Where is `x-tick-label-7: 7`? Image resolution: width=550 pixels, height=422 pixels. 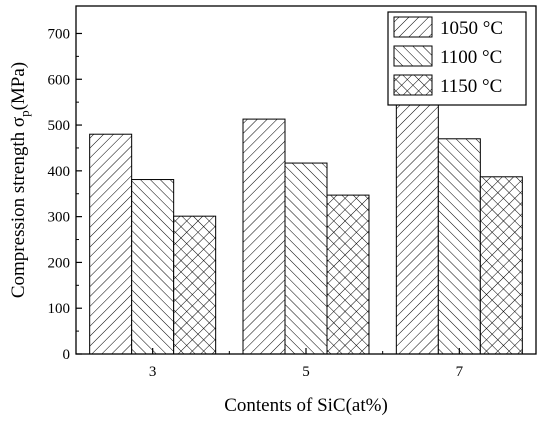 x-tick-label-7: 7 is located at coordinates (460, 372).